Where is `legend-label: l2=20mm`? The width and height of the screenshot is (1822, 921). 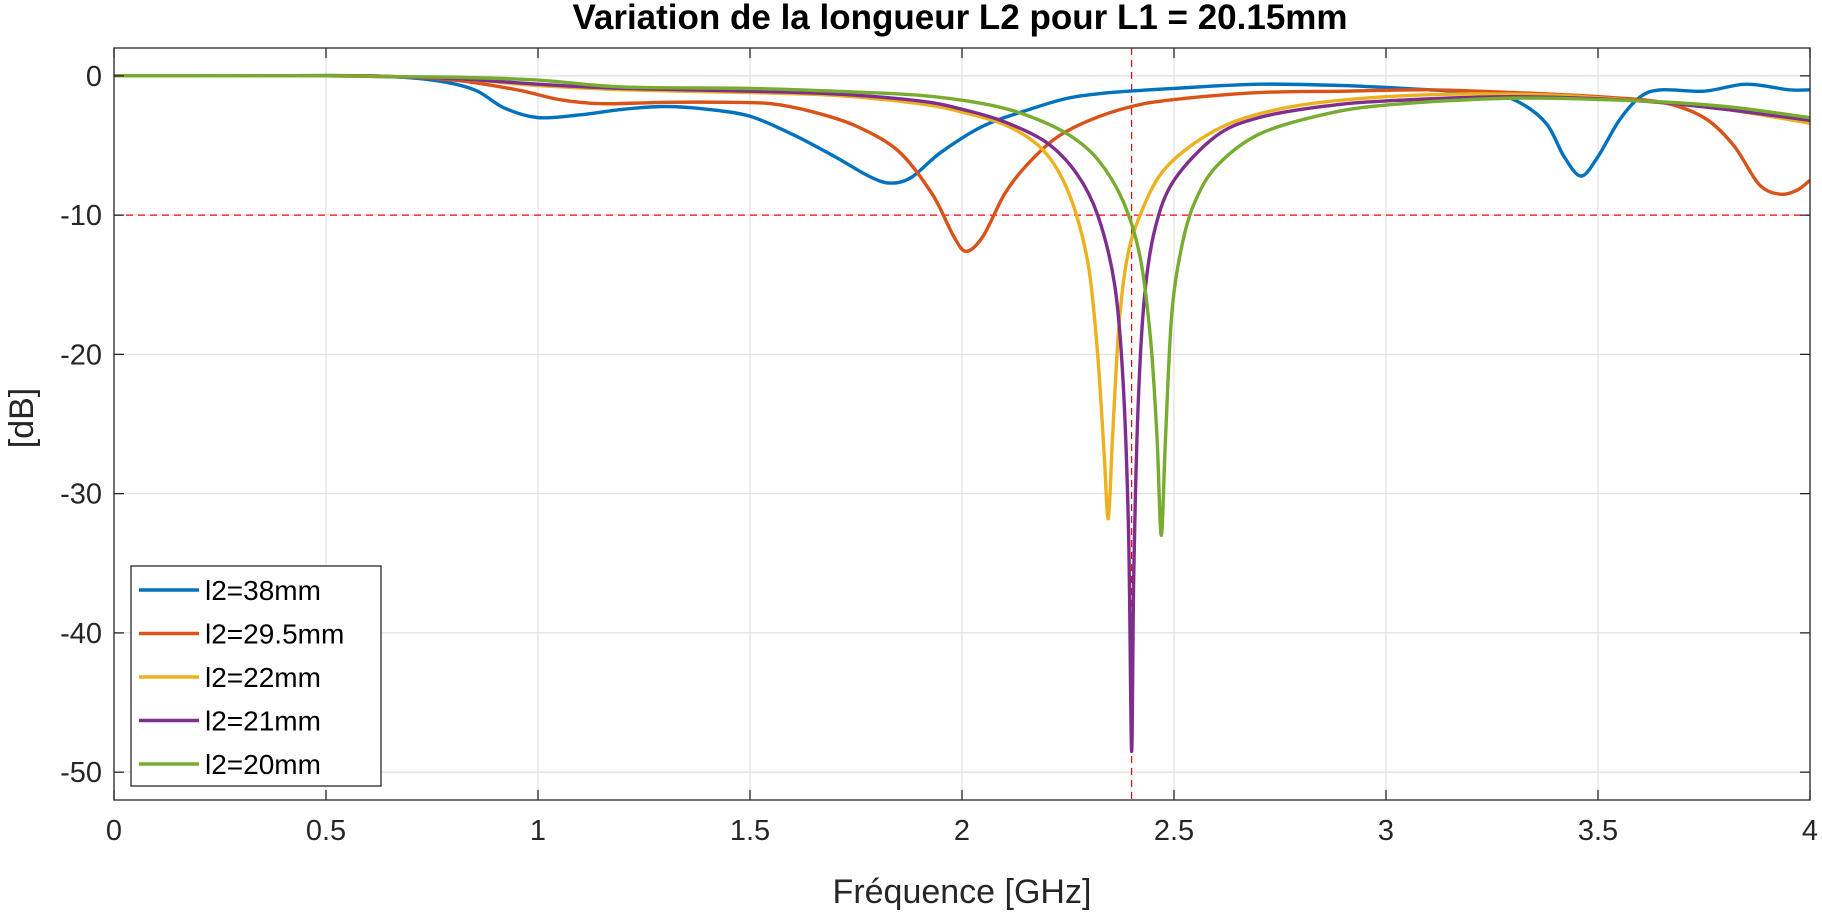
legend-label: l2=20mm is located at coordinates (263, 764).